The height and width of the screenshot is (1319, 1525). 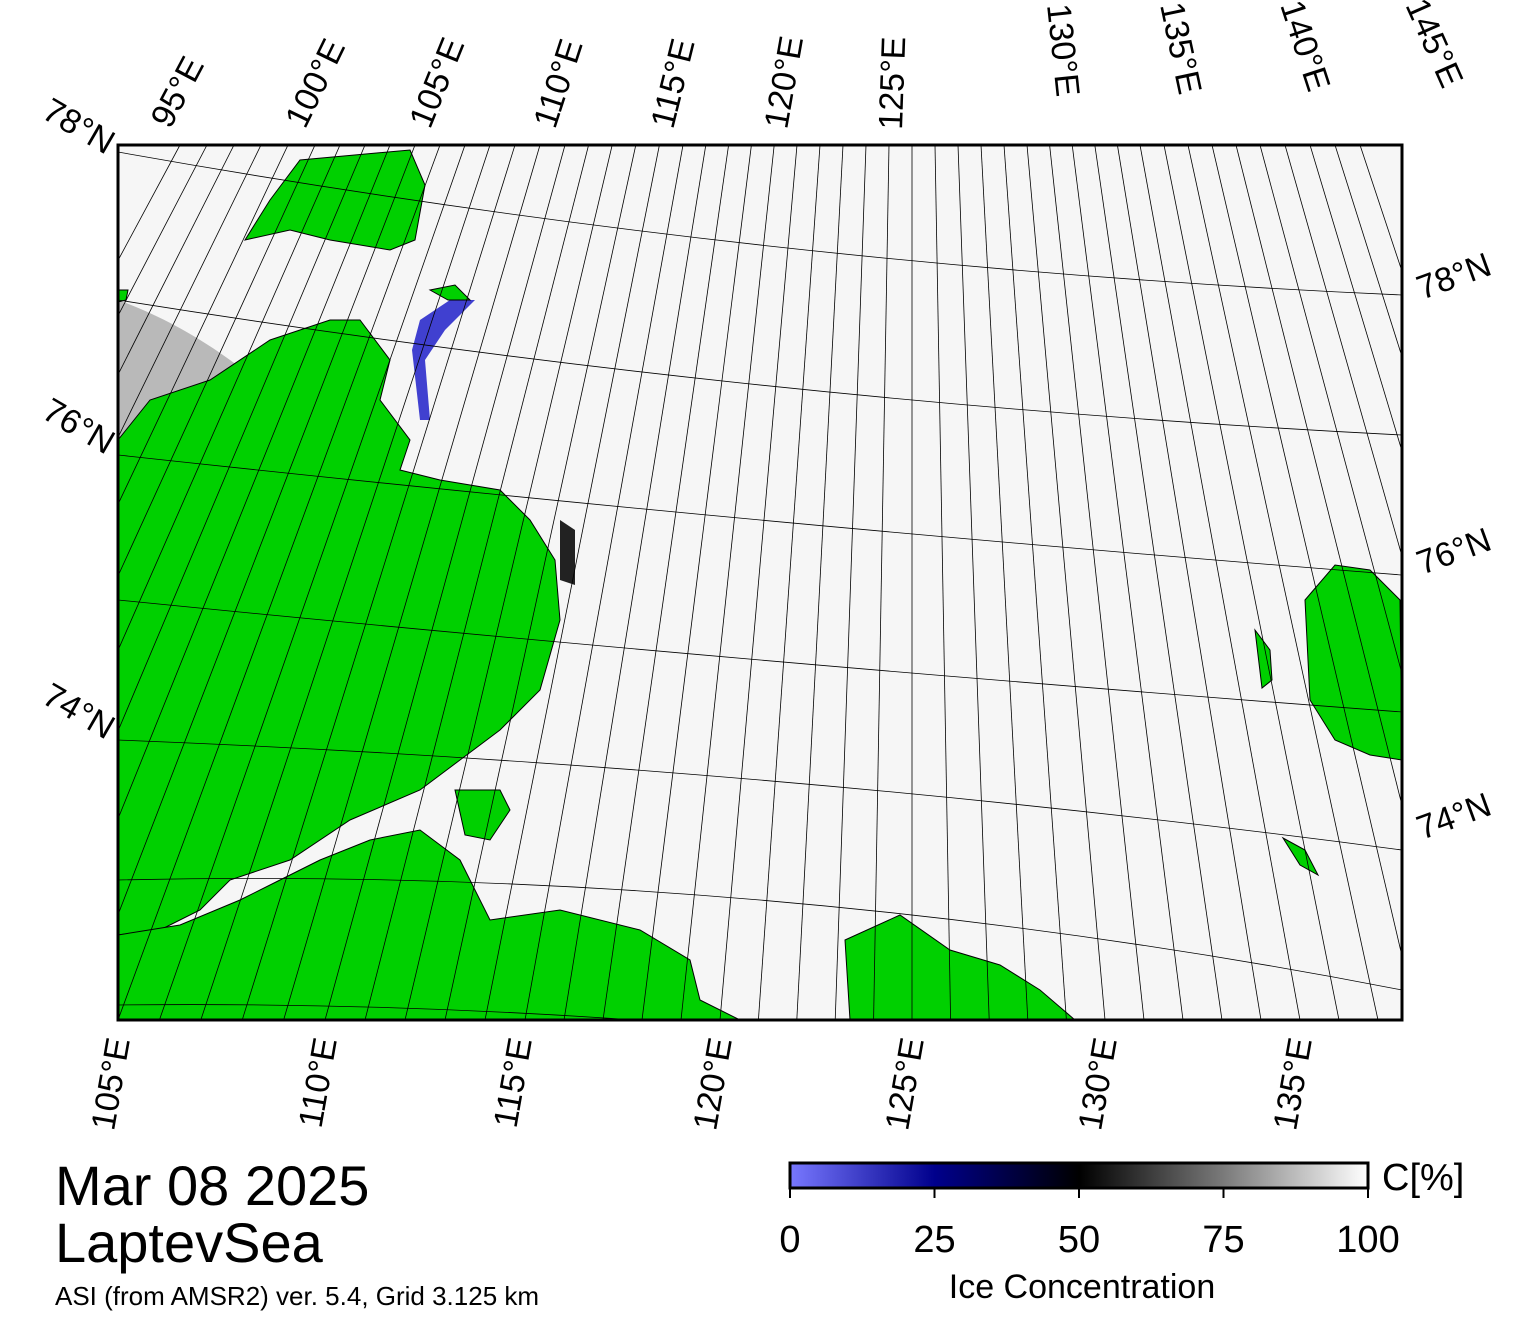 I want to click on colorbar-tick-label: 0, so click(x=789, y=1240).